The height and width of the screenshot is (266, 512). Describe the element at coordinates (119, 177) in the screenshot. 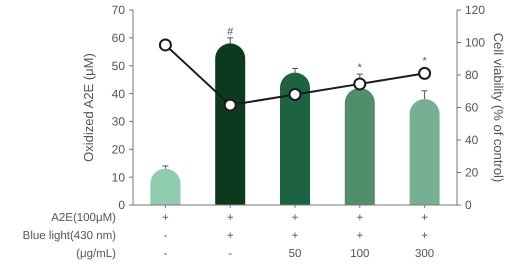

I see `y-tick-label: 10` at that location.